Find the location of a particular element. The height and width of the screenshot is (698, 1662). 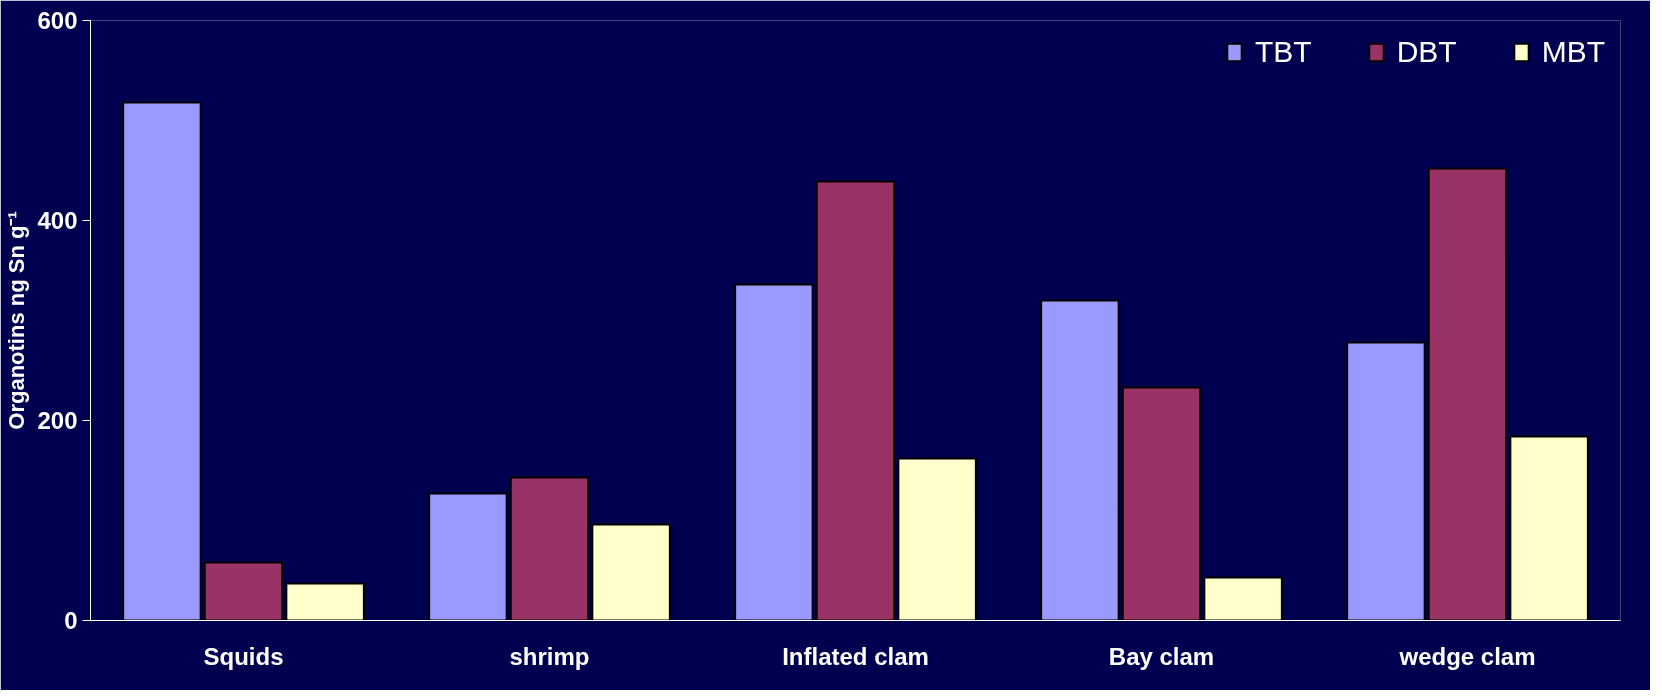

x-tick-label: Inflated clam is located at coordinates (855, 656).